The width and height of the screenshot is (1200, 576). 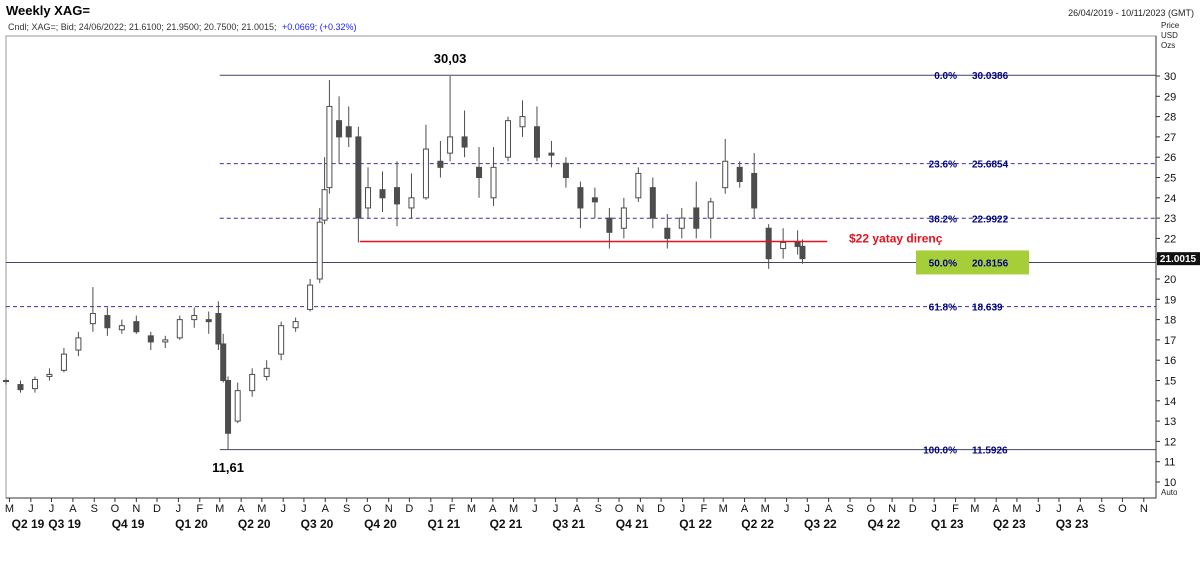 I want to click on y-tick-label: 28, so click(x=1170, y=118).